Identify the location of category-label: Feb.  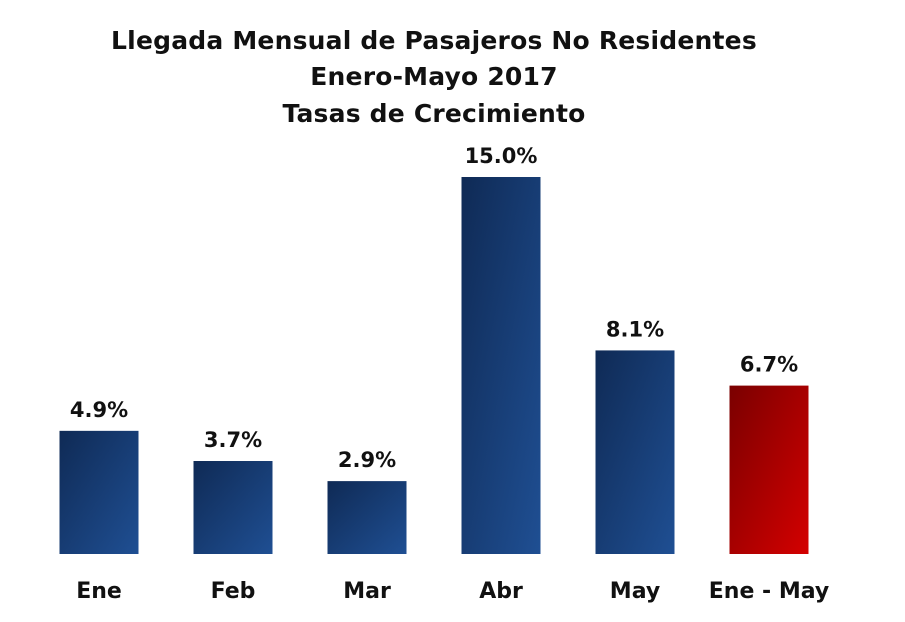
(233, 591).